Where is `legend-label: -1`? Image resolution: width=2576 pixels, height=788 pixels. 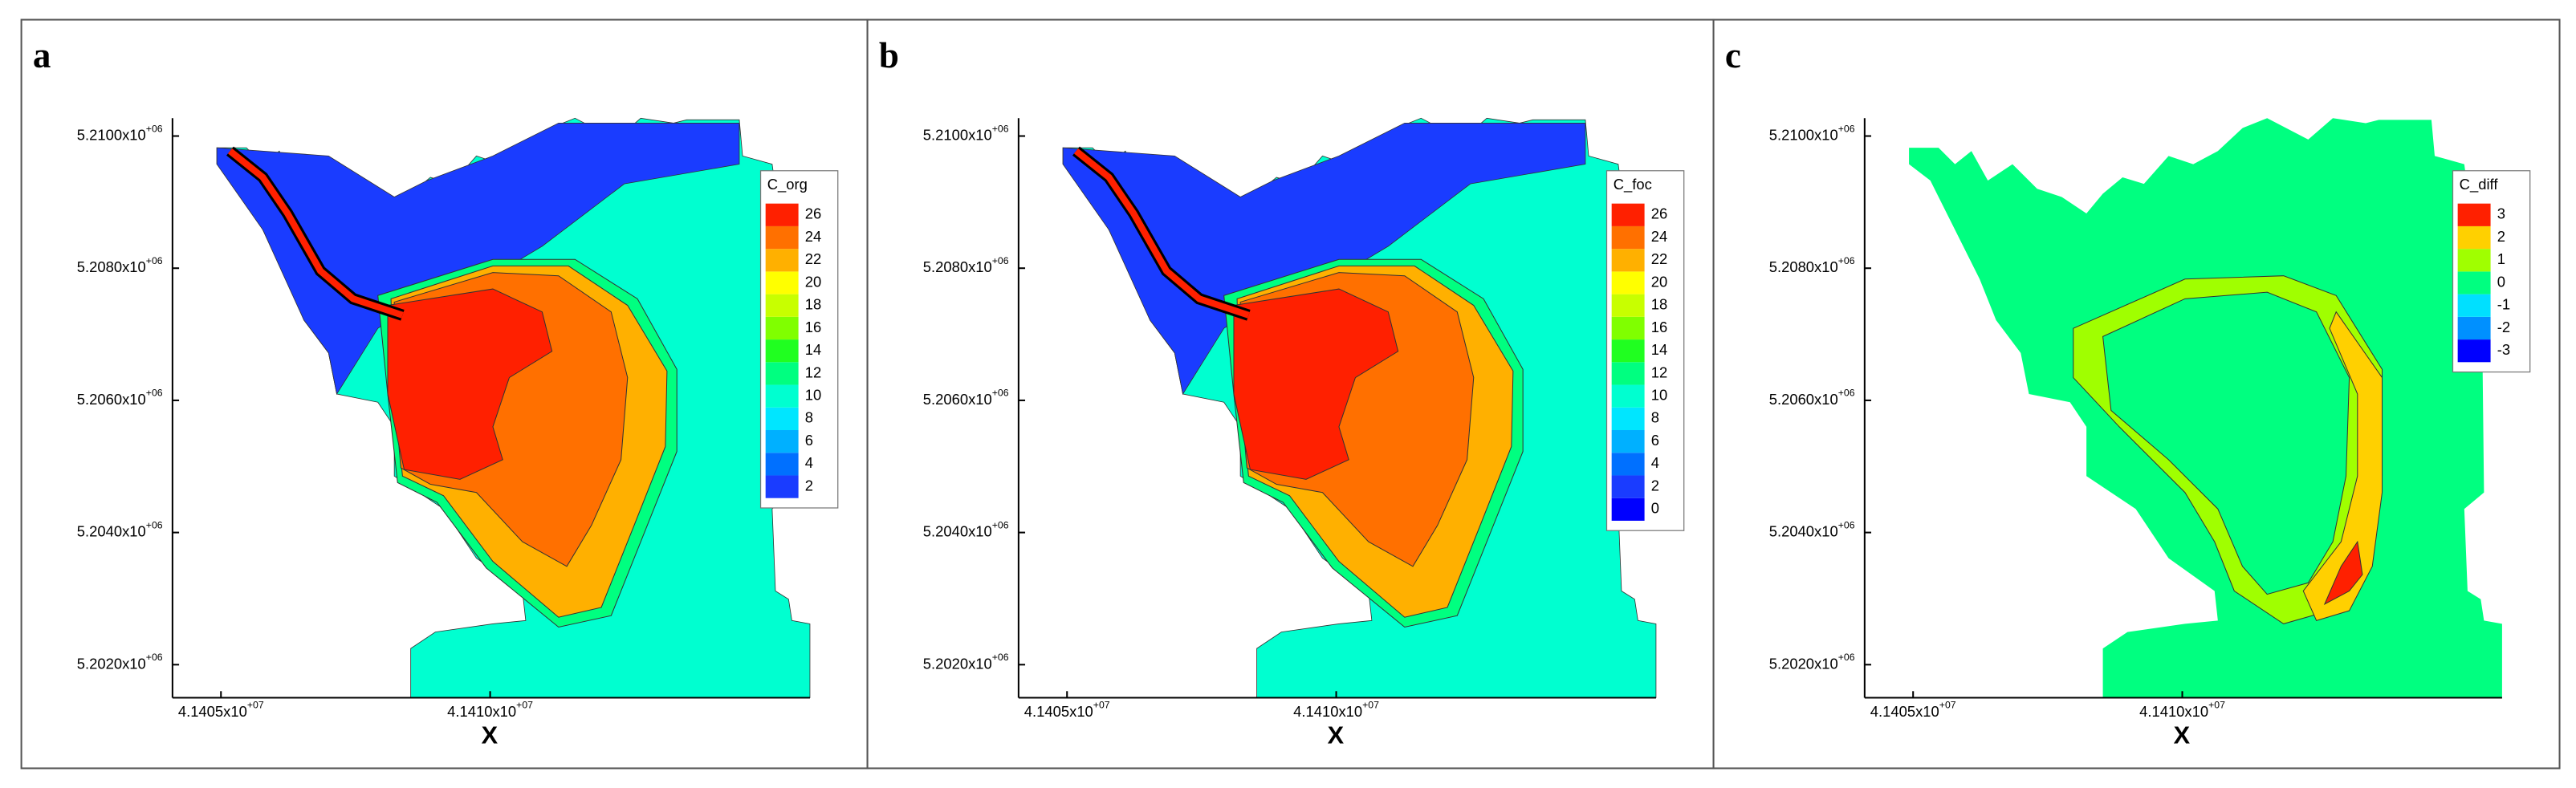 legend-label: -1 is located at coordinates (2503, 304).